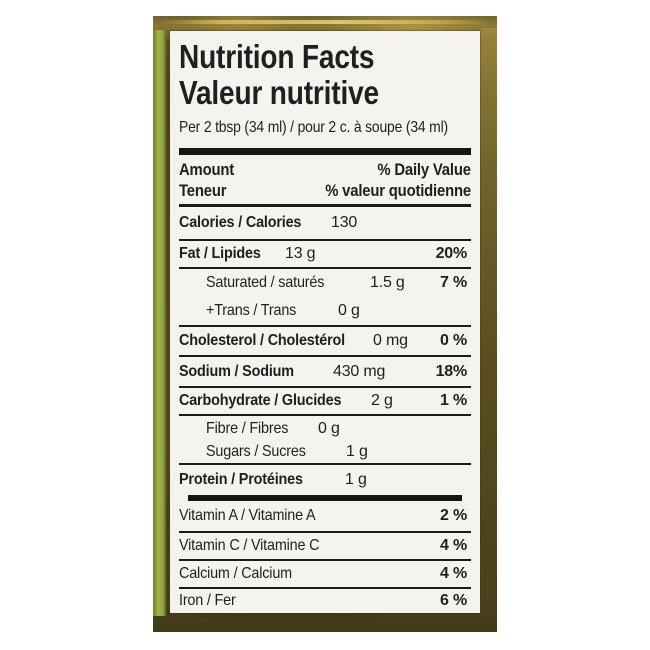 This screenshot has width=650, height=650. I want to click on row-calories: Calories / Calories 130, so click(325, 224).